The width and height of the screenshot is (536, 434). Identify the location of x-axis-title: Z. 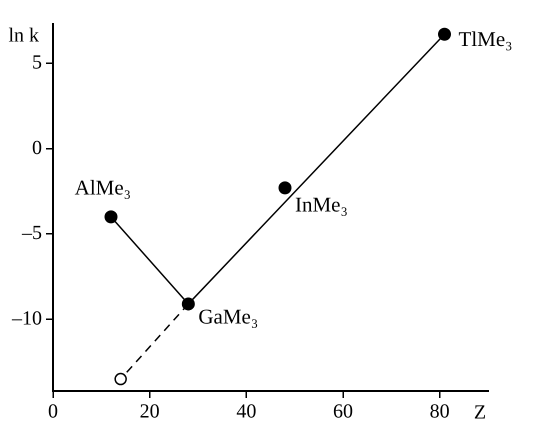
(480, 412).